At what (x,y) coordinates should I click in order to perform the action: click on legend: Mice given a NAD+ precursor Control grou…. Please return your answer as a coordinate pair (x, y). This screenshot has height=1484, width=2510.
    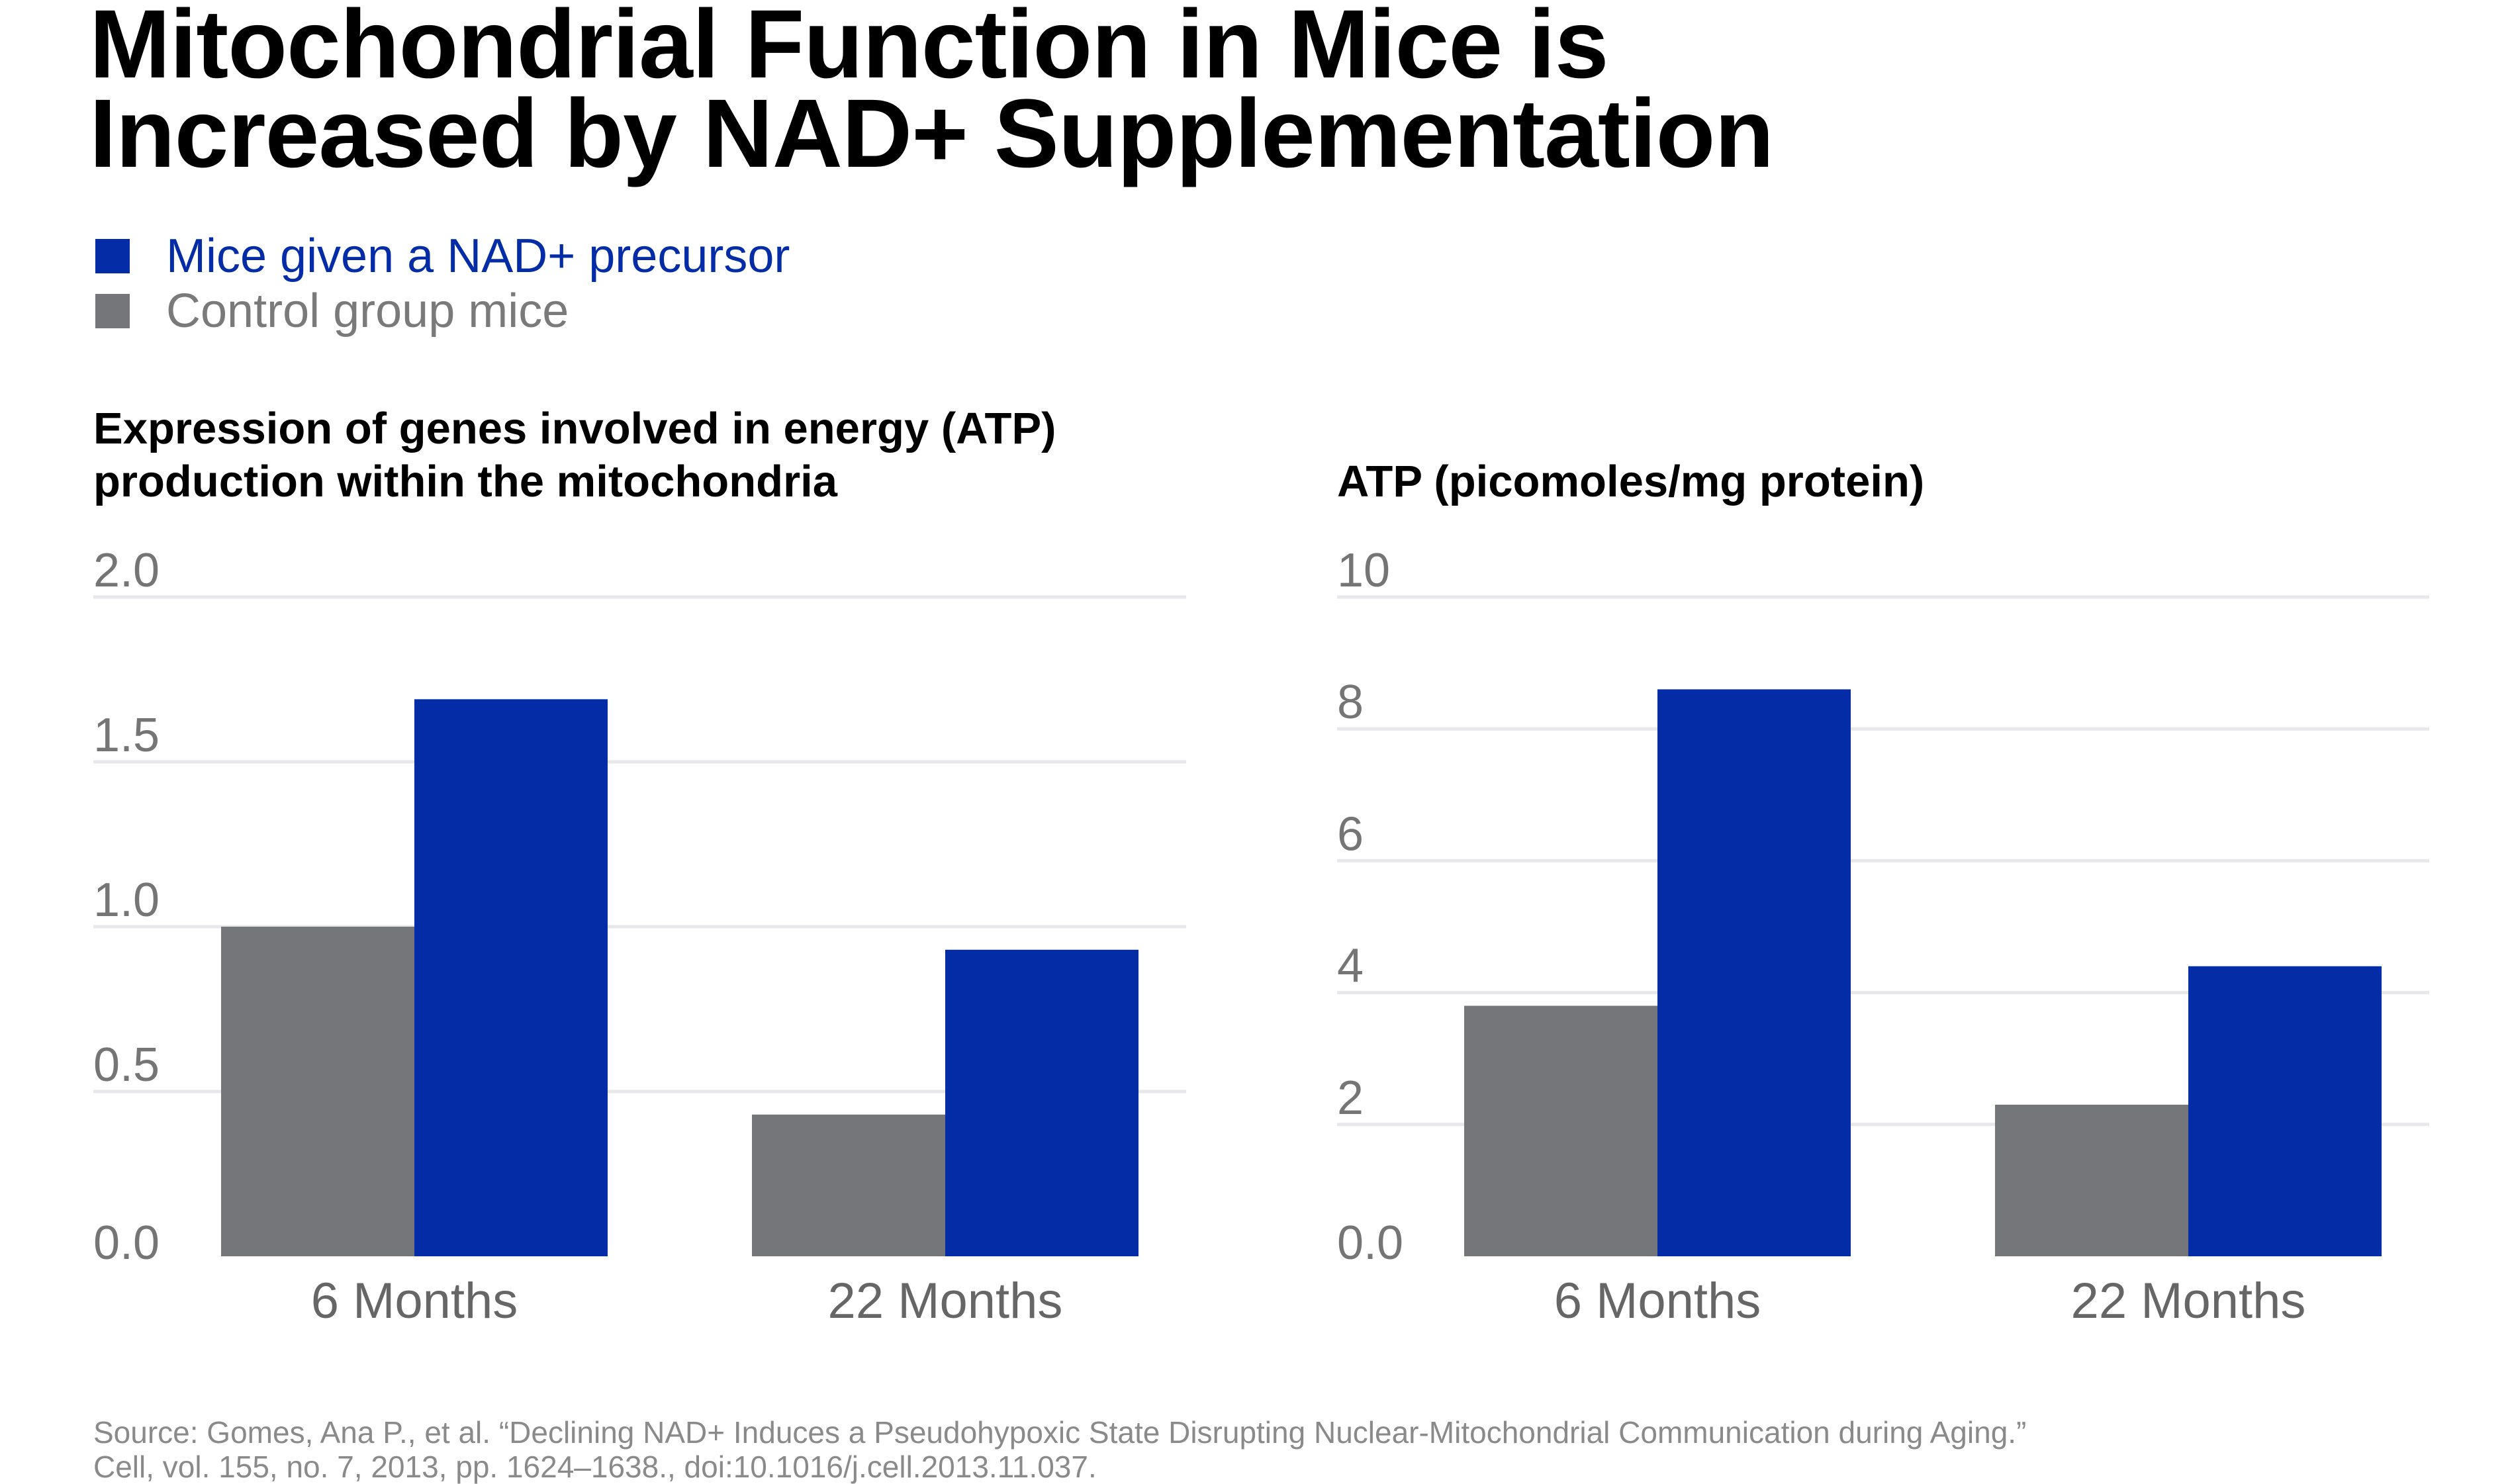
    Looking at the image, I should click on (443, 283).